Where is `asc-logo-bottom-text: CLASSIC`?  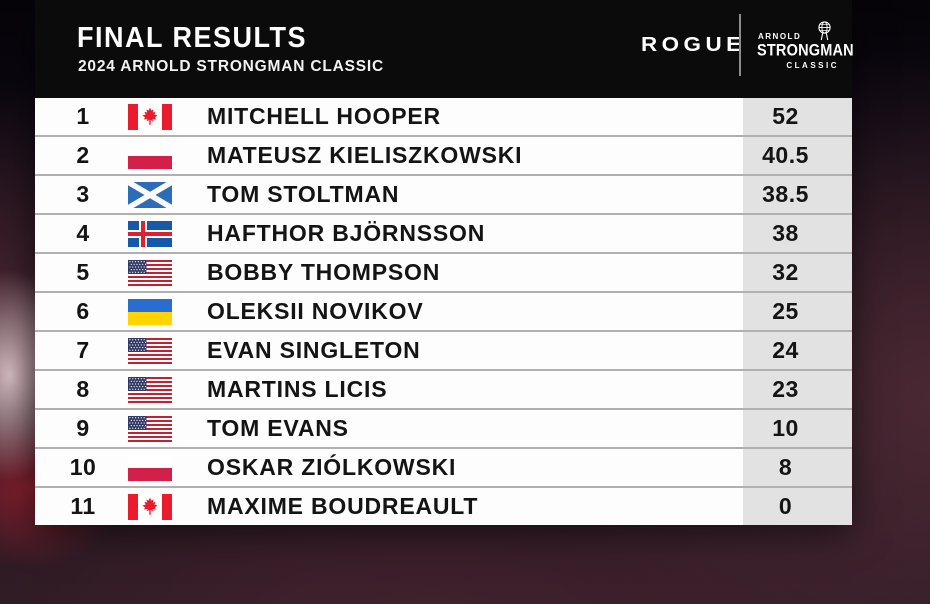 asc-logo-bottom-text: CLASSIC is located at coordinates (812, 65).